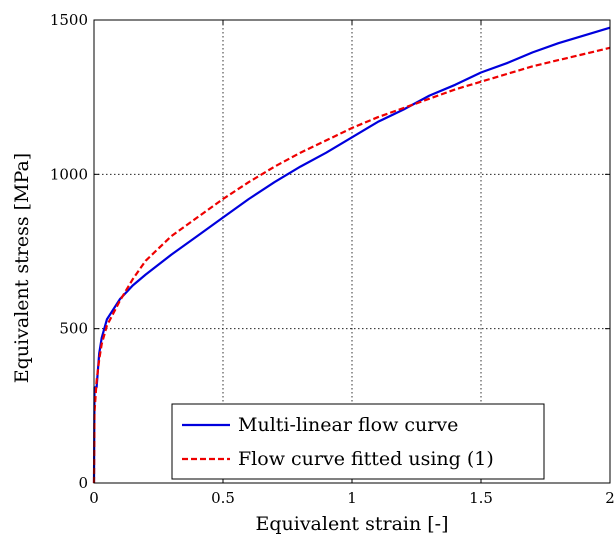 The width and height of the screenshot is (614, 538). I want to click on x-tick-label: 2, so click(609, 498).